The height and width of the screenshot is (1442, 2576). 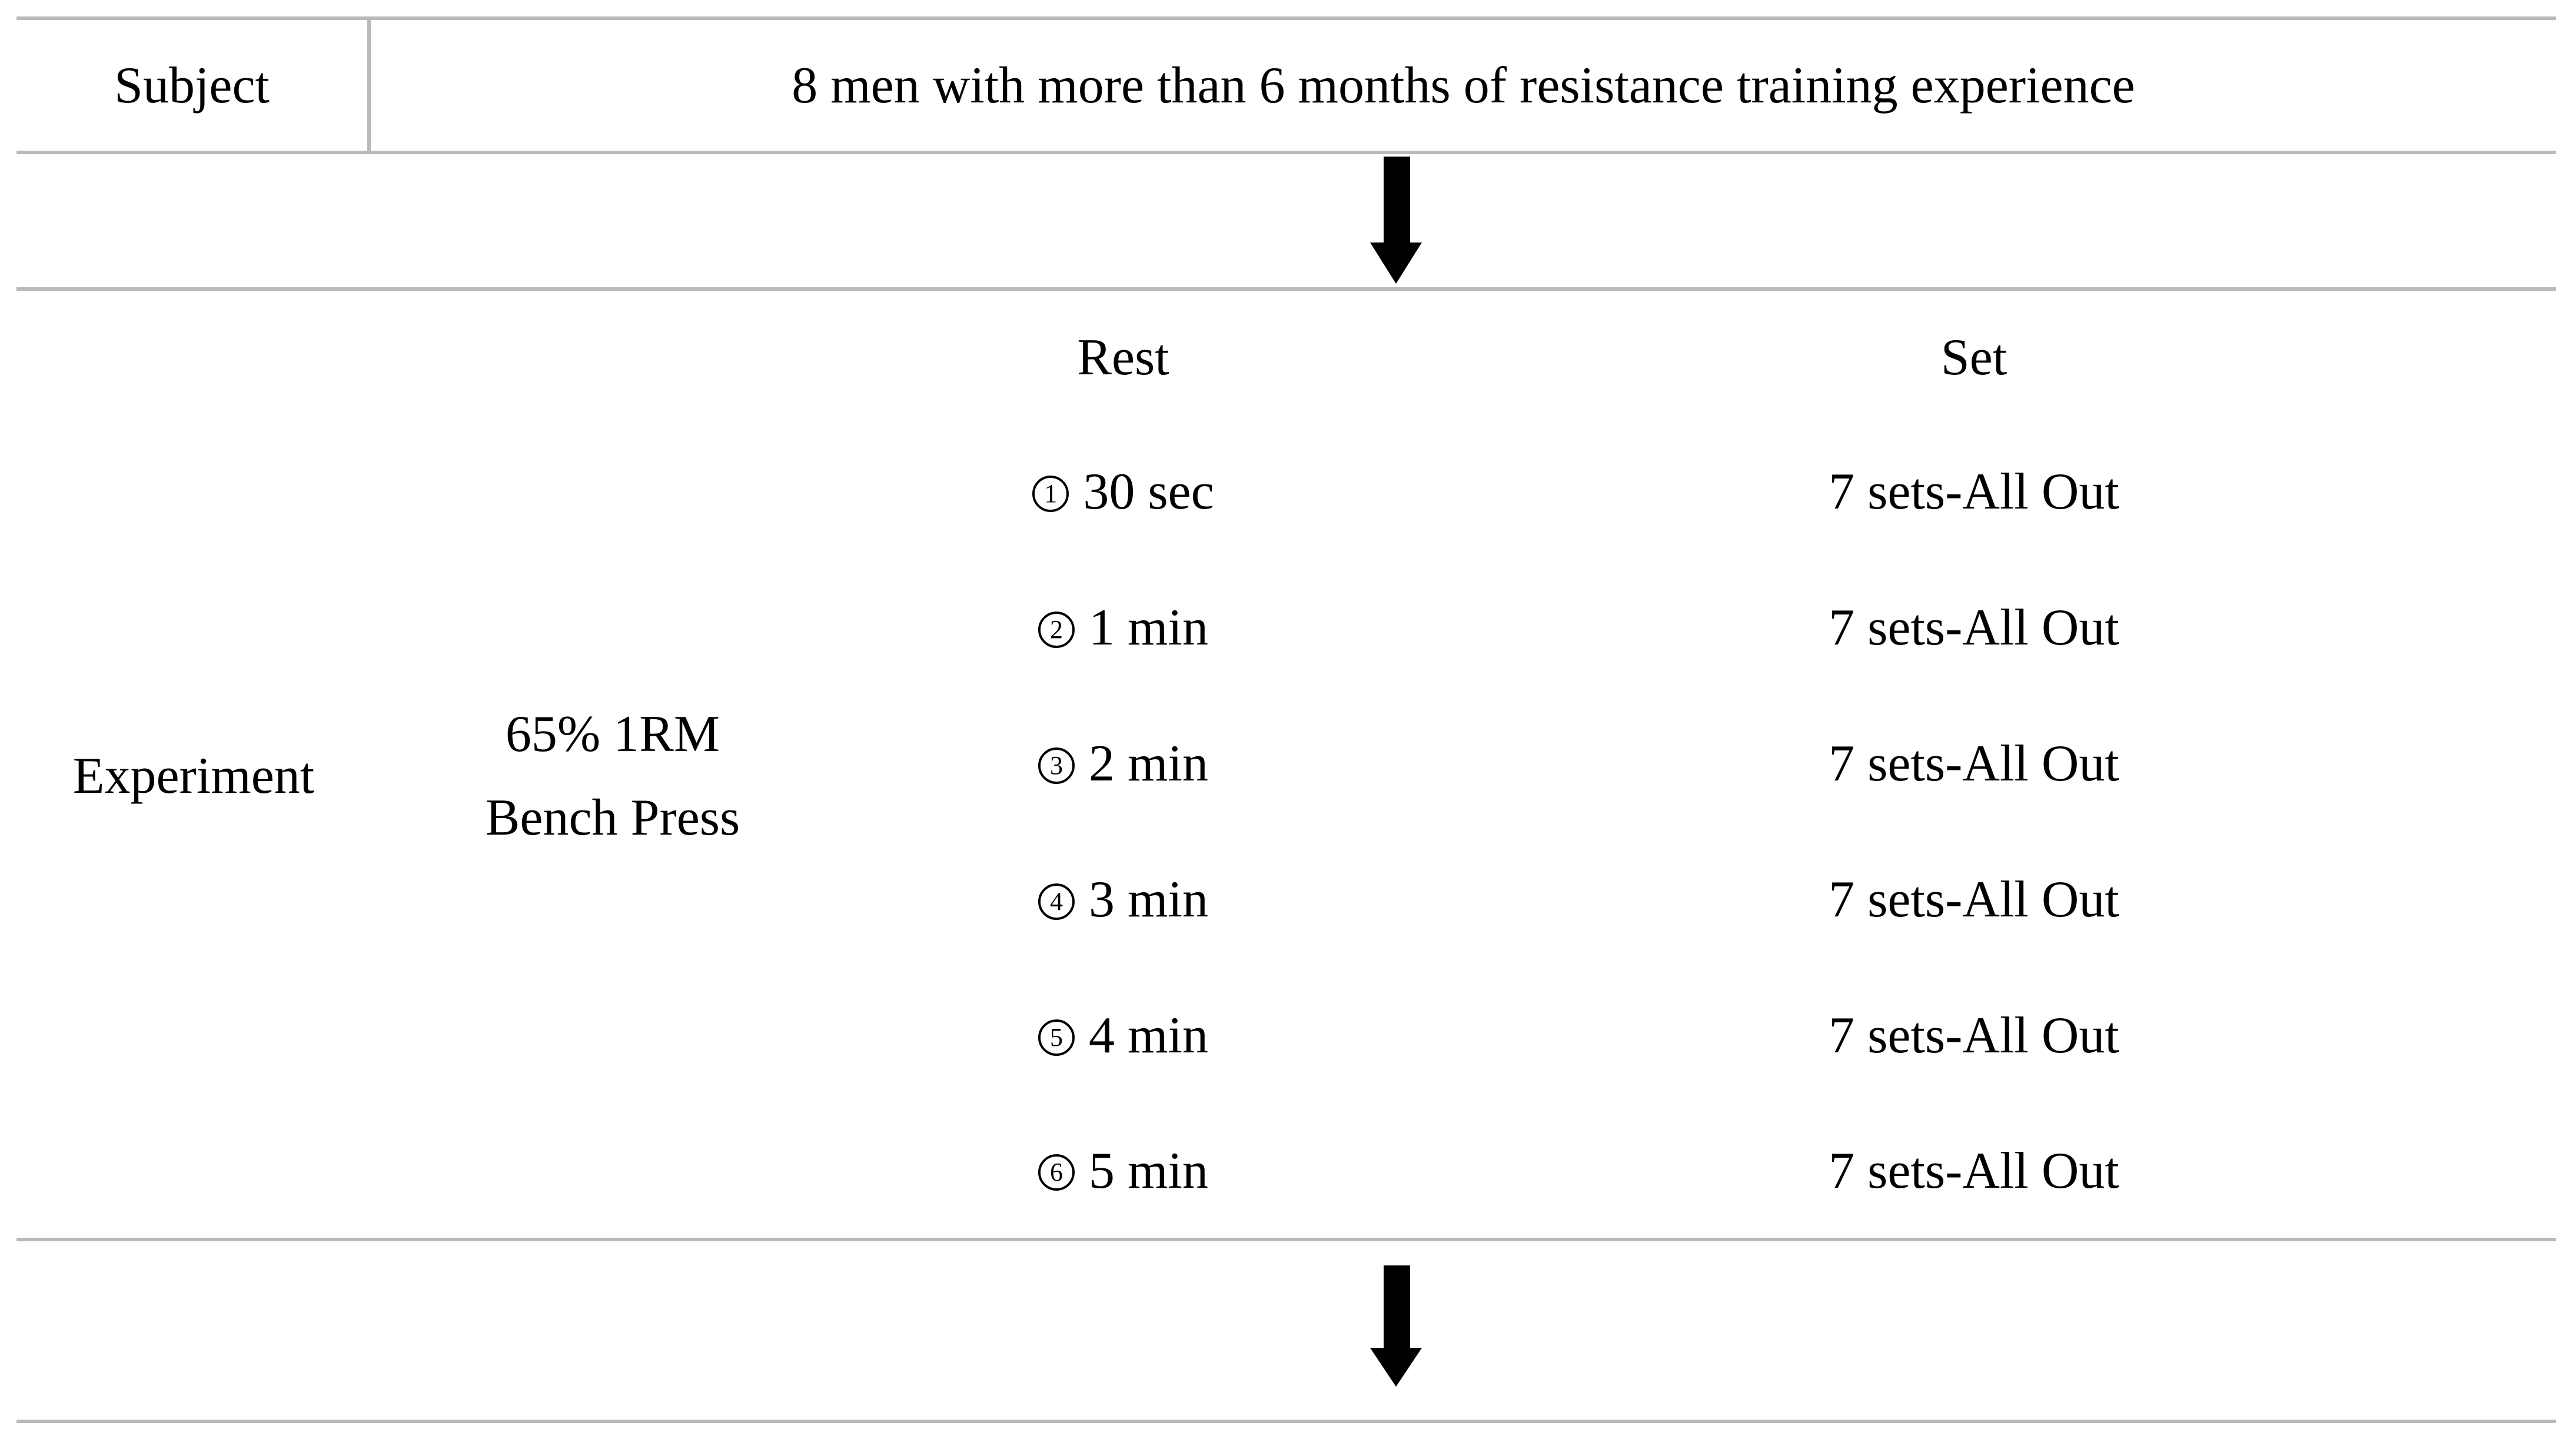 I want to click on table-row: 5 4 min 7 sets-All Out, so click(x=1286, y=1036).